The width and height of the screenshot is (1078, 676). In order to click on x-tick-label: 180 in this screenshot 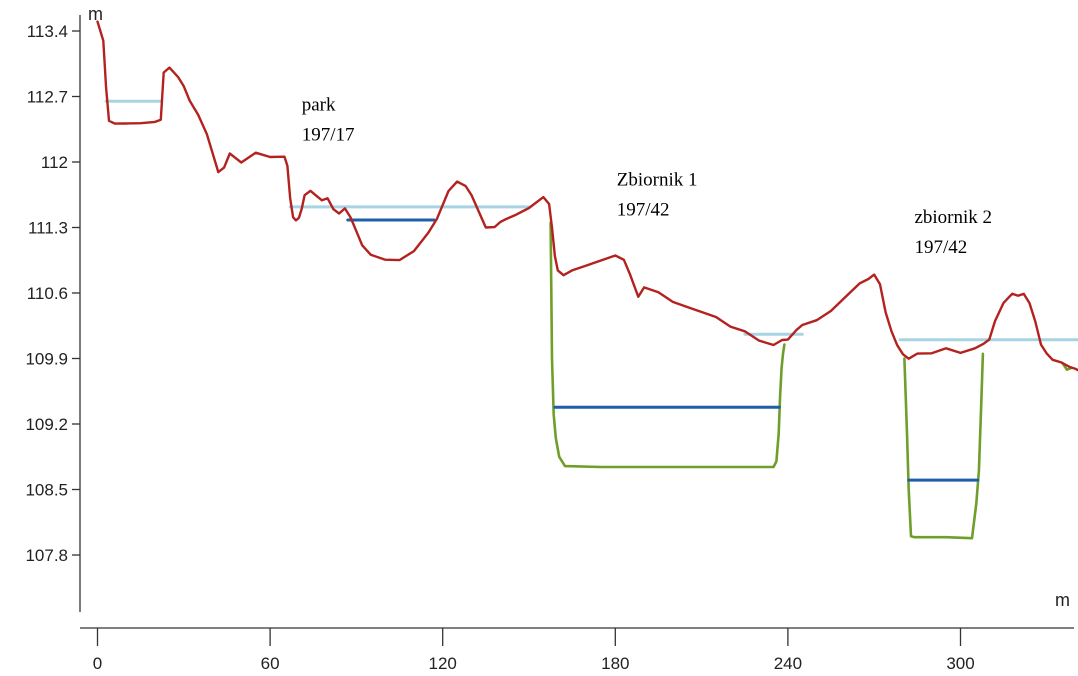, I will do `click(615, 663)`.